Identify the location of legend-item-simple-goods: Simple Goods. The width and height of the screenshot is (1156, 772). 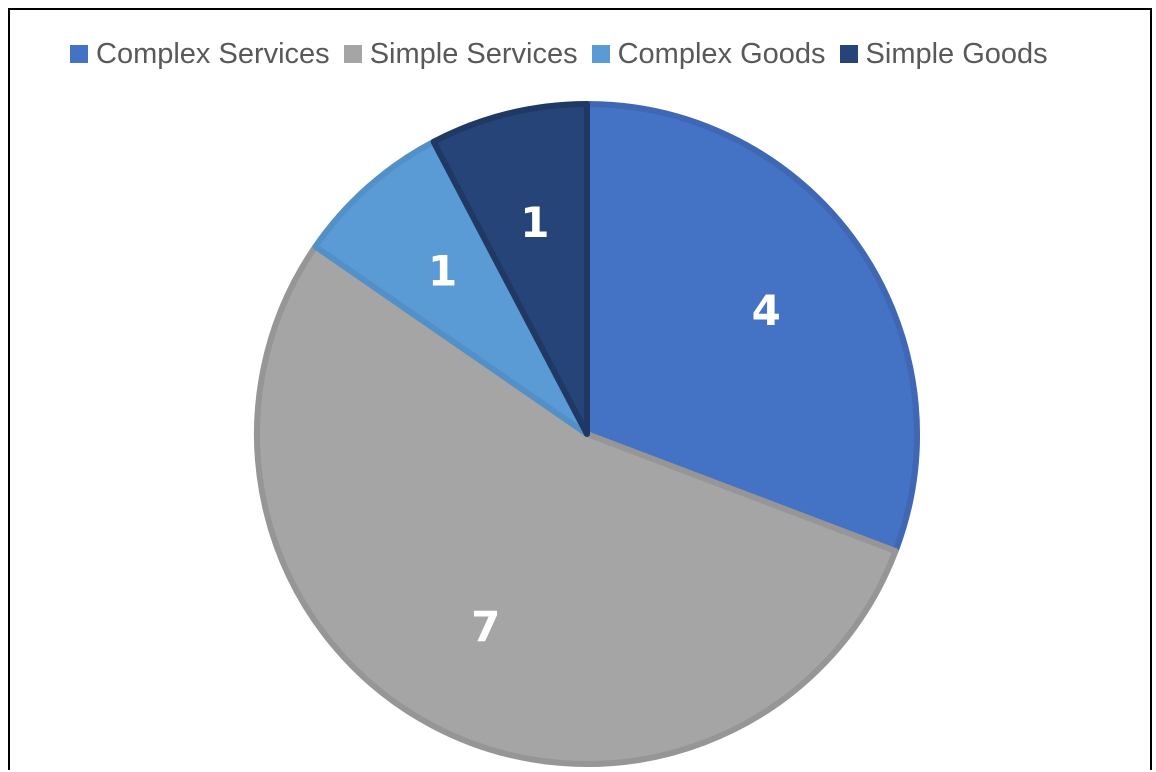
(943, 53).